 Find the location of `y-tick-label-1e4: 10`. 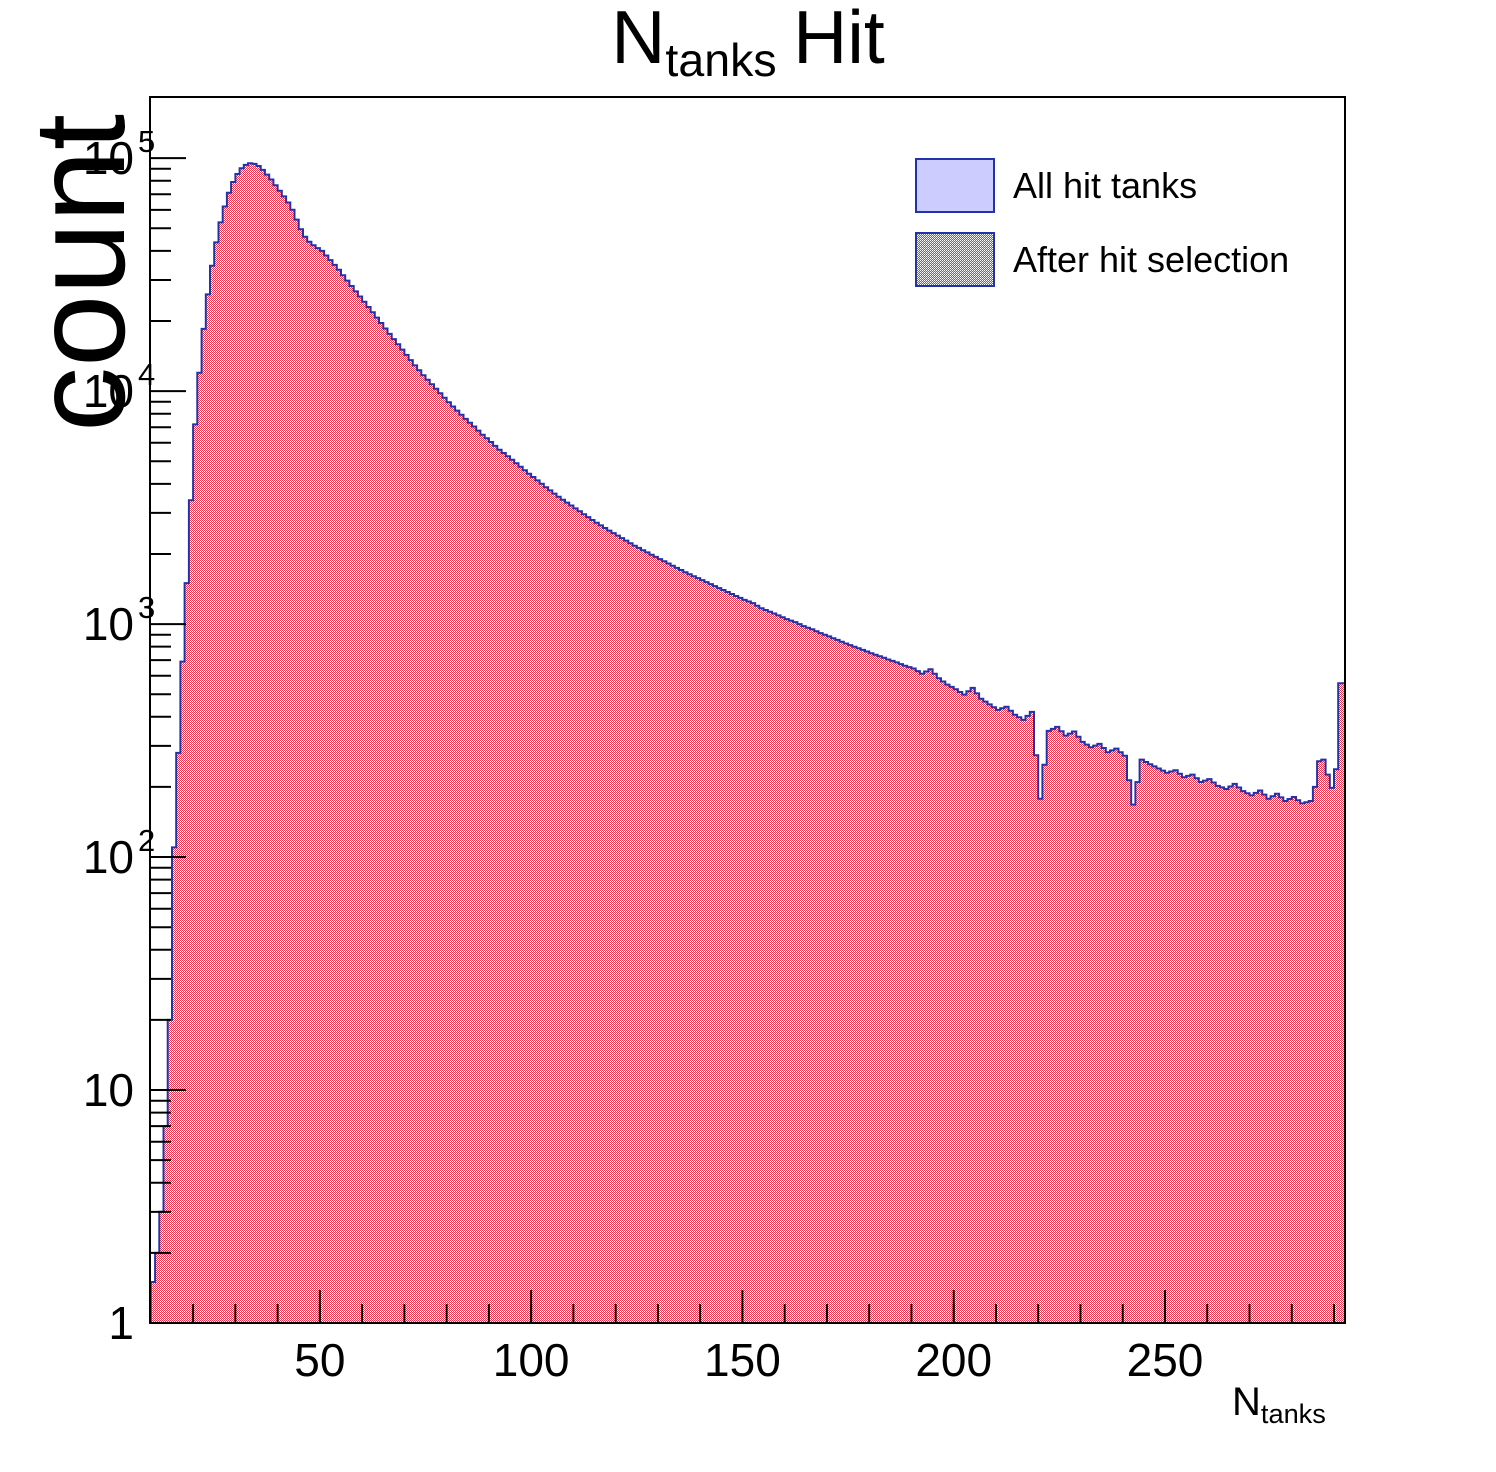

y-tick-label-1e4: 10 is located at coordinates (108, 391).